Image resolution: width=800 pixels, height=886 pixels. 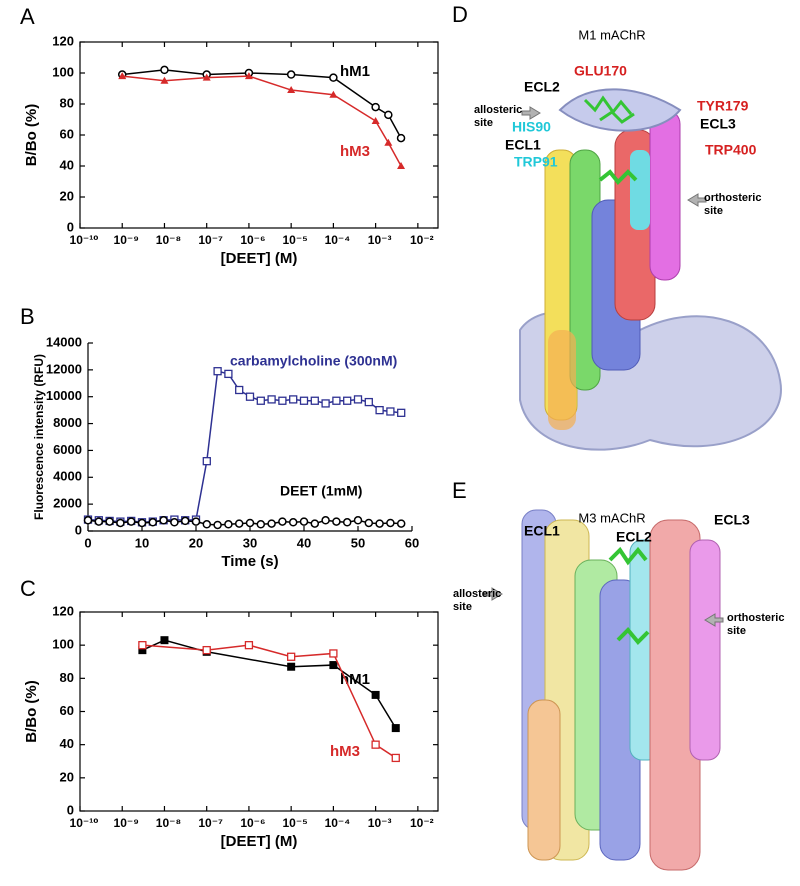 I want to click on series-label: carbamylcholine (300nM), so click(x=313, y=361).